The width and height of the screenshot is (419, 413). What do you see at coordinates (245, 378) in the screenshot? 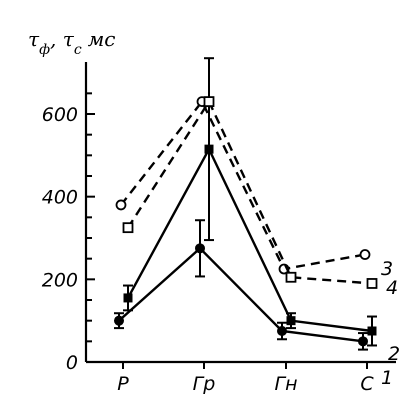
I see `x-ticks: Р Гр Гн С` at bounding box center [245, 378].